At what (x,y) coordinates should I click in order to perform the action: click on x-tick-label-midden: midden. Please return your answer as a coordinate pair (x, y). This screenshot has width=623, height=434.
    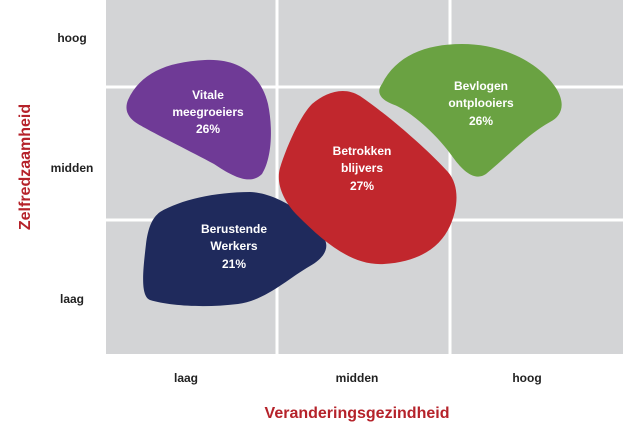
    Looking at the image, I should click on (357, 378).